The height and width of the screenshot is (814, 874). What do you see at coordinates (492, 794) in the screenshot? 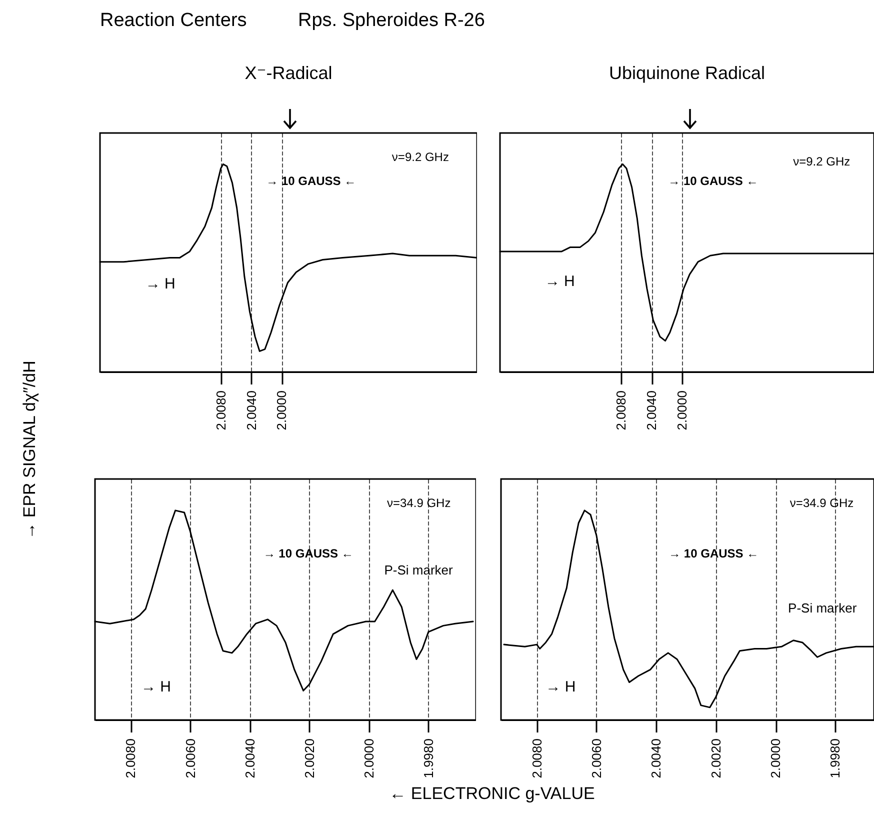
I see `text: ← ELECTRONIC g-VALUE` at bounding box center [492, 794].